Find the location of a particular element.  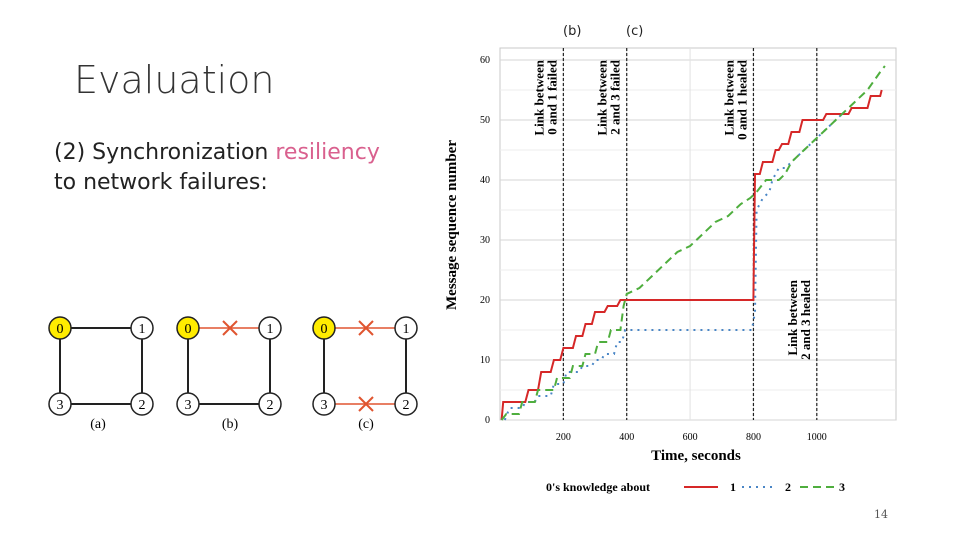

x-tick-label: 1000 is located at coordinates (817, 437).